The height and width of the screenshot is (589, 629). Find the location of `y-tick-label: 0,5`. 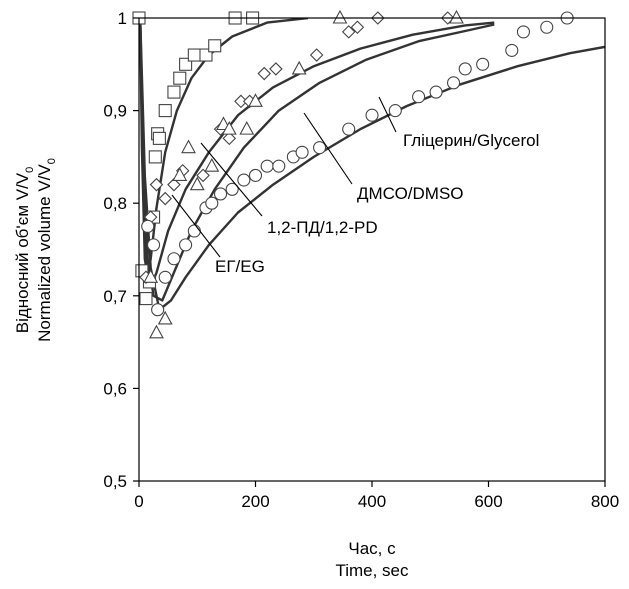

y-tick-label: 0,5 is located at coordinates (115, 481).